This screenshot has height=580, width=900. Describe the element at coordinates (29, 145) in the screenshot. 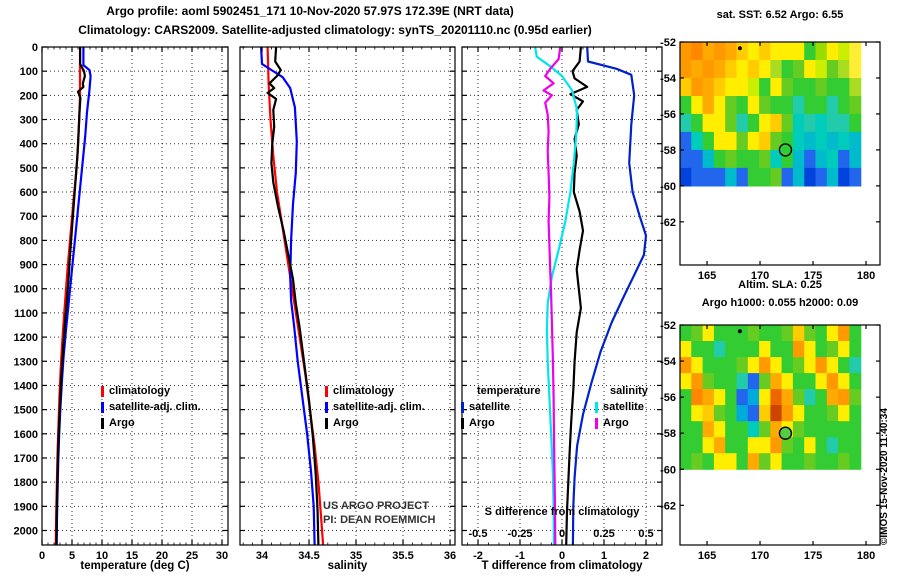

I see `svg-text: 400` at that location.